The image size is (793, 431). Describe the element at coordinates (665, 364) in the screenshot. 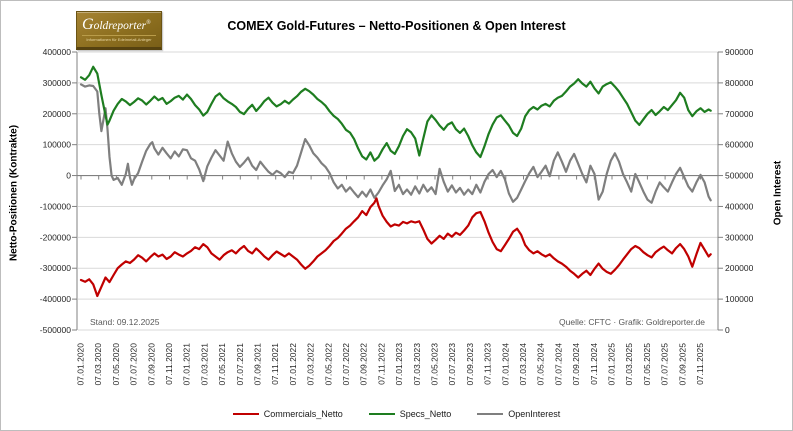

I see `x-axis-tick-label: 07.07.2025` at that location.